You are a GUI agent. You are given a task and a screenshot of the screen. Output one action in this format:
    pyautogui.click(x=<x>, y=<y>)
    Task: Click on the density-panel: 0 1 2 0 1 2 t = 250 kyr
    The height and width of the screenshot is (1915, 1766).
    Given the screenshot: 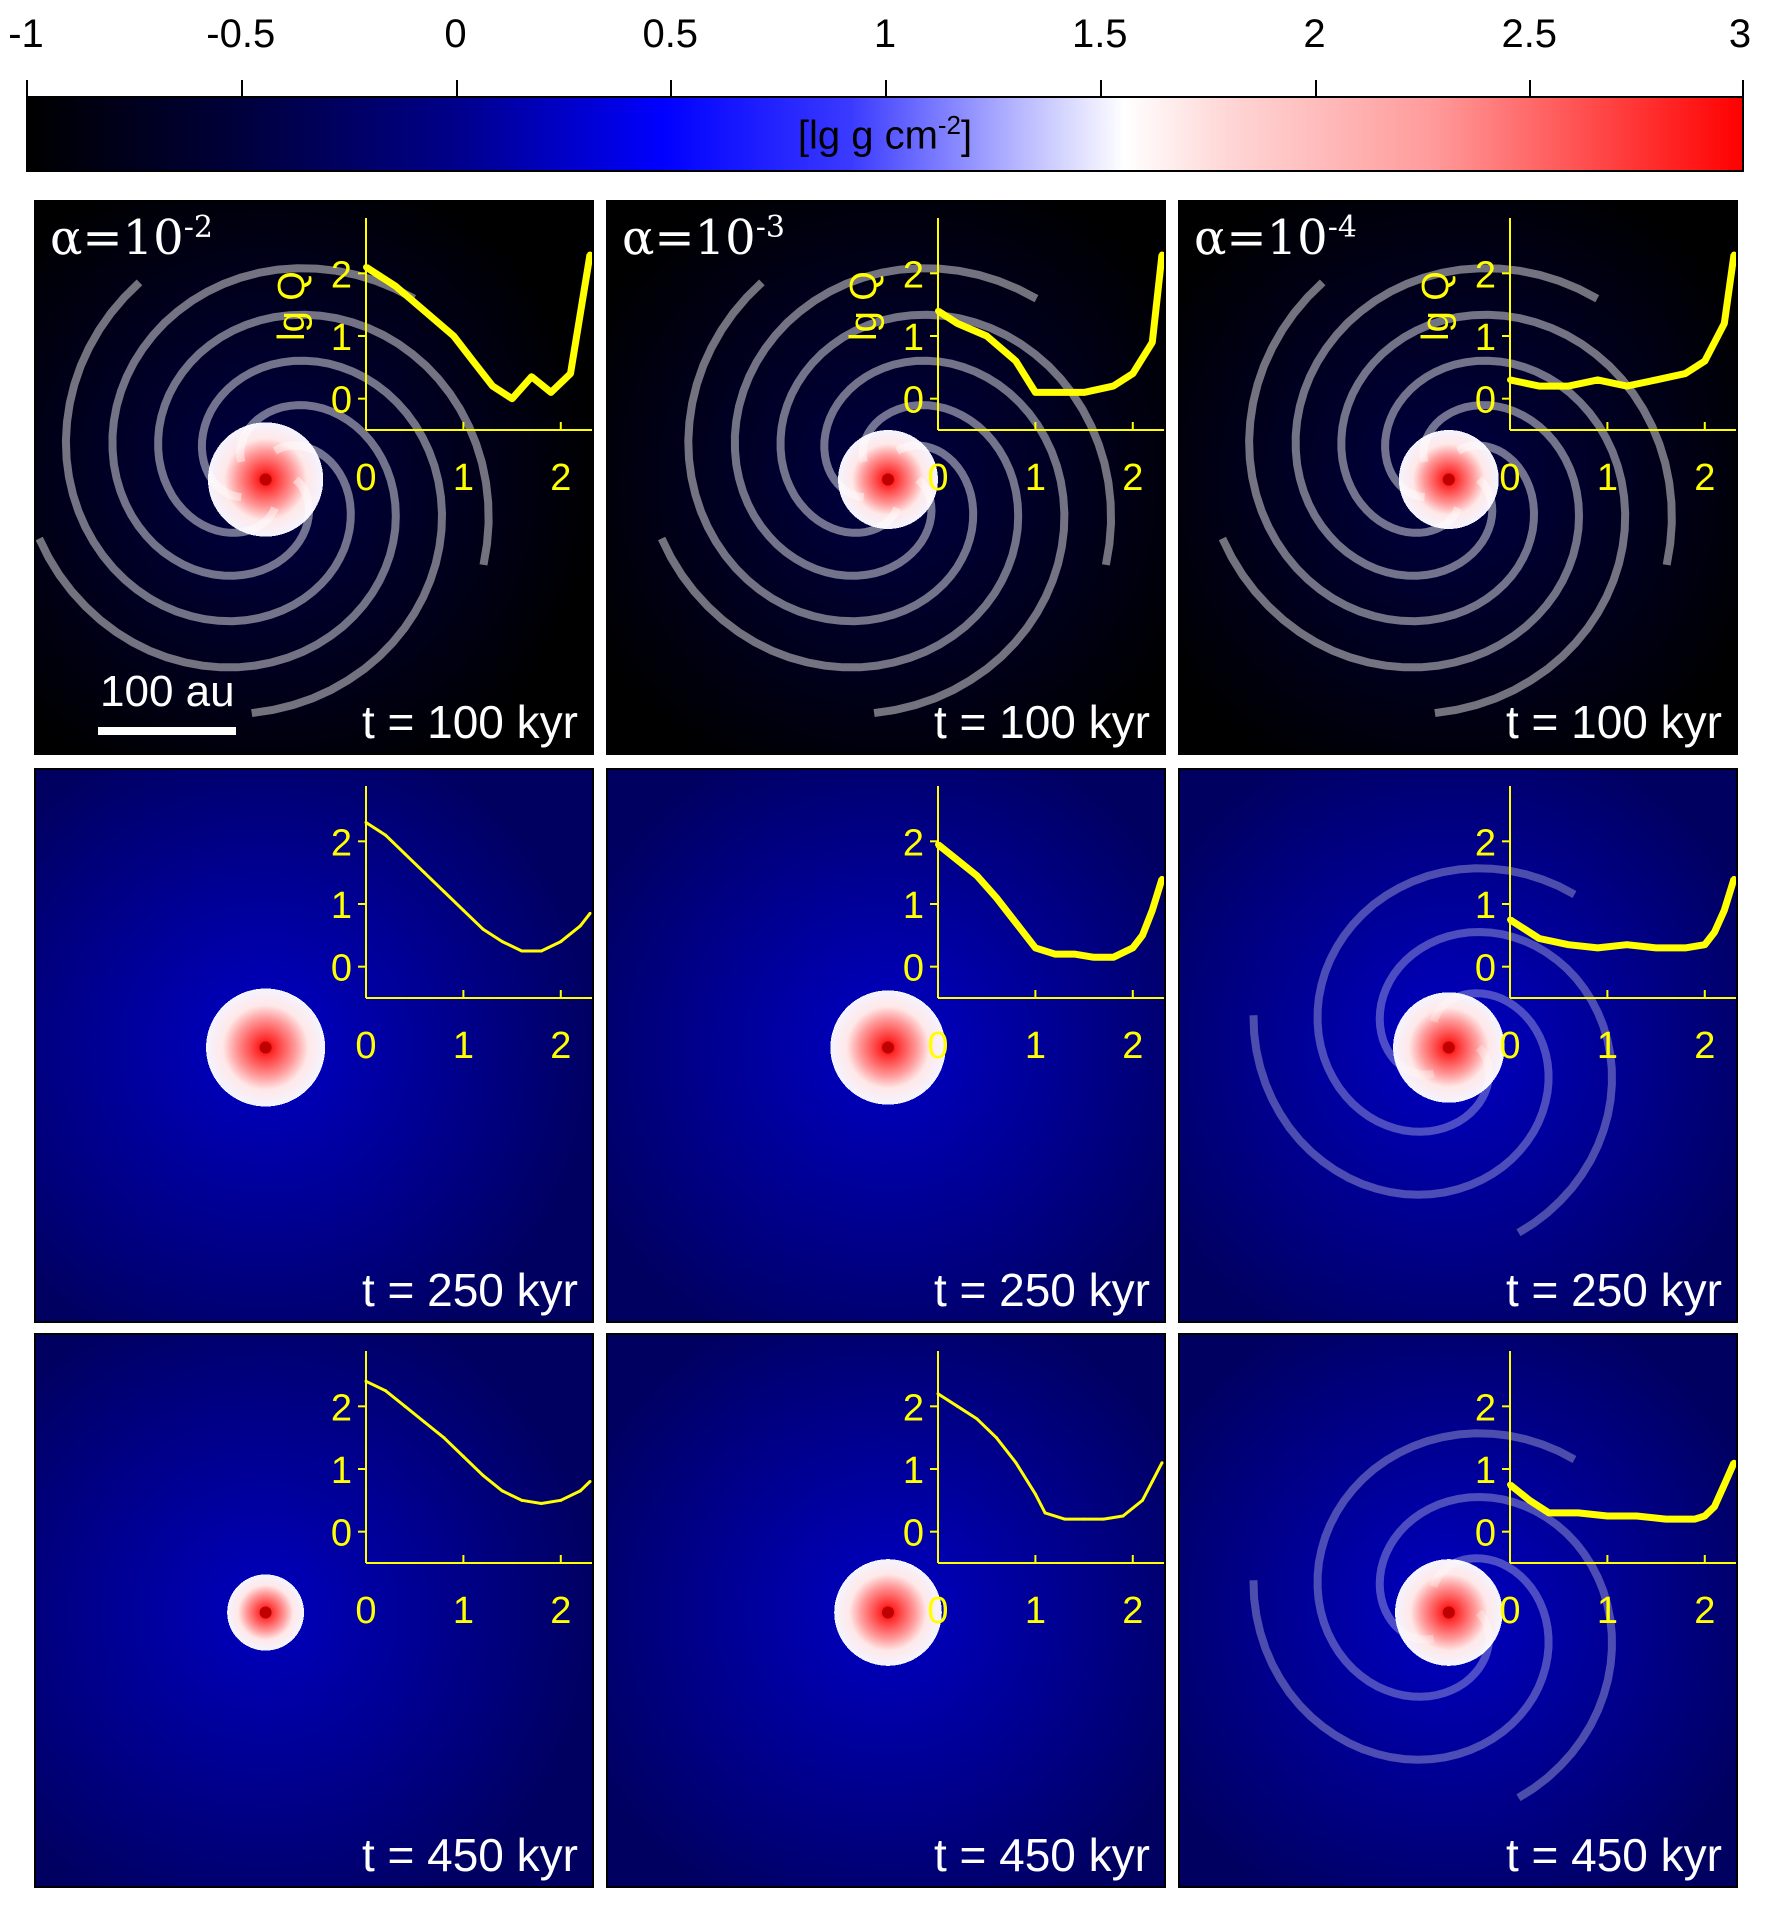 What is the action you would take?
    pyautogui.click(x=314, y=1045)
    